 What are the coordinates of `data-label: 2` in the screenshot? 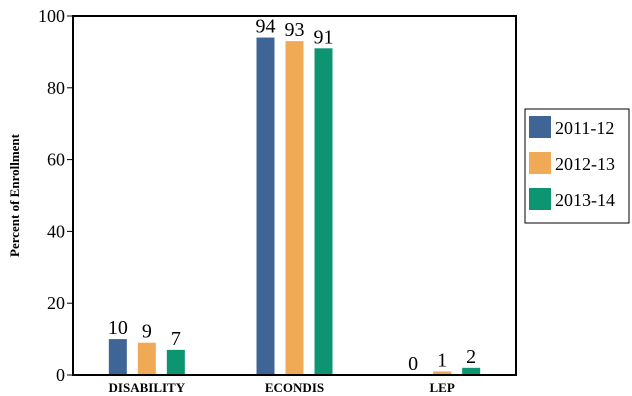 It's located at (471, 357).